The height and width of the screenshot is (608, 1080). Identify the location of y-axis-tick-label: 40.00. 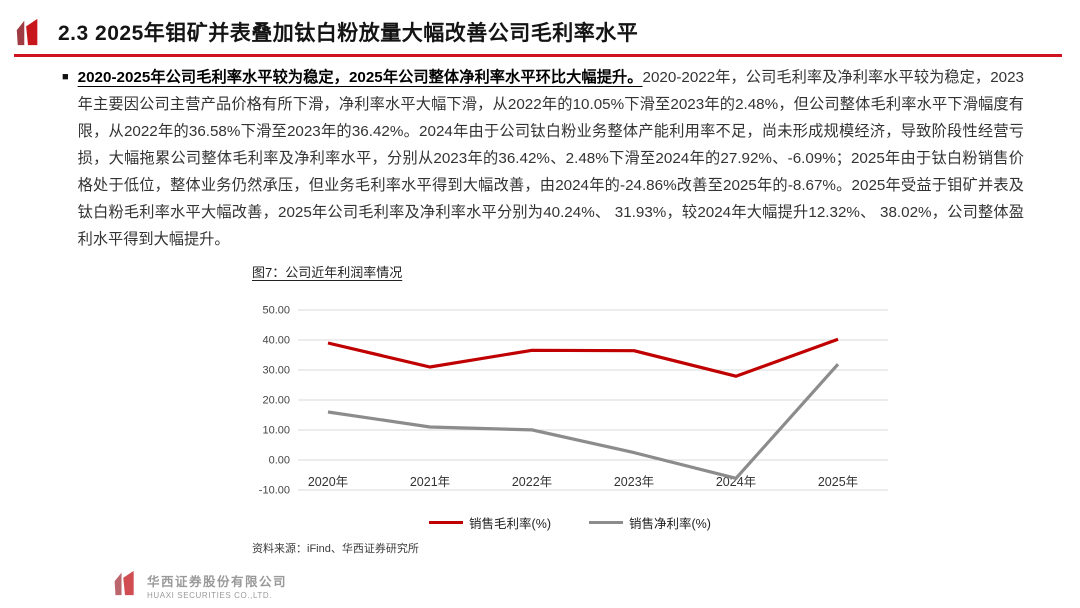
(276, 341).